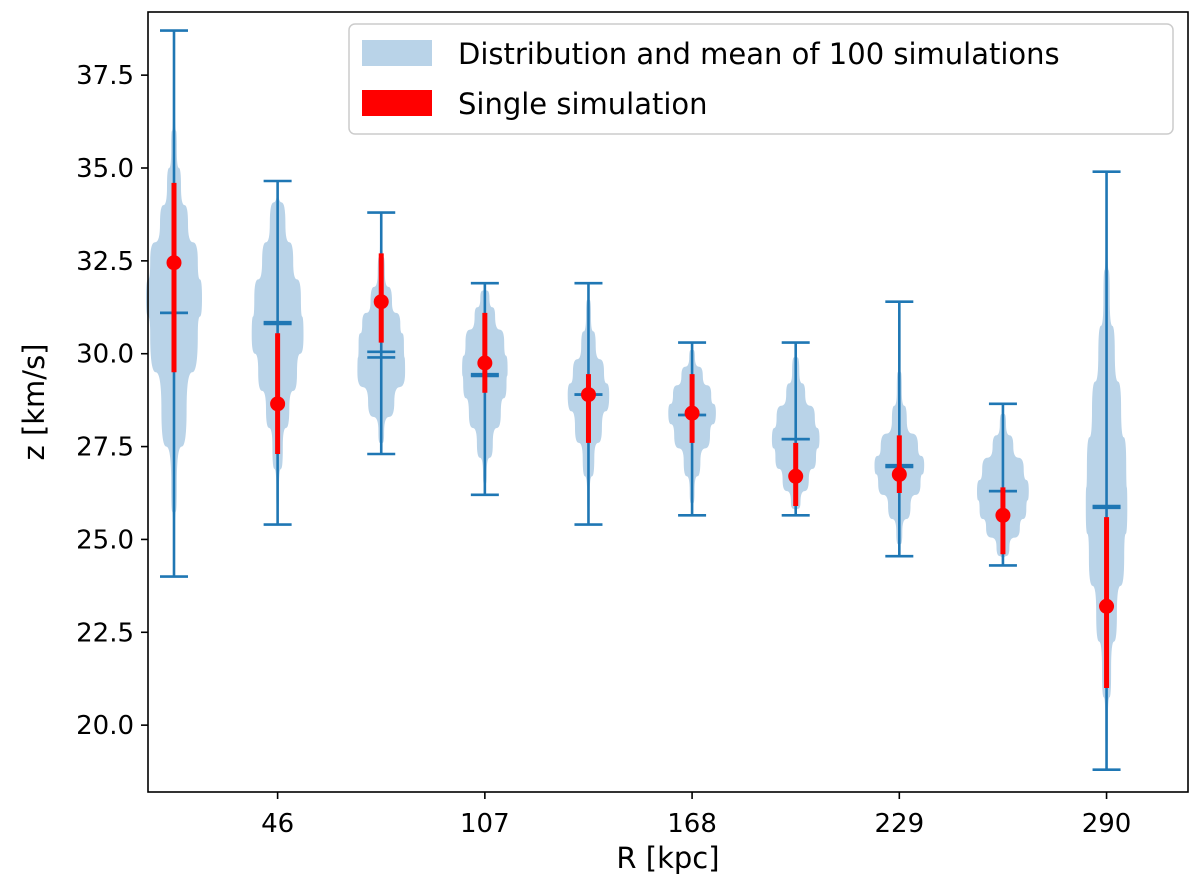 This screenshot has width=1200, height=886. What do you see at coordinates (583, 104) in the screenshot?
I see `legend-label-single: Single simulation` at bounding box center [583, 104].